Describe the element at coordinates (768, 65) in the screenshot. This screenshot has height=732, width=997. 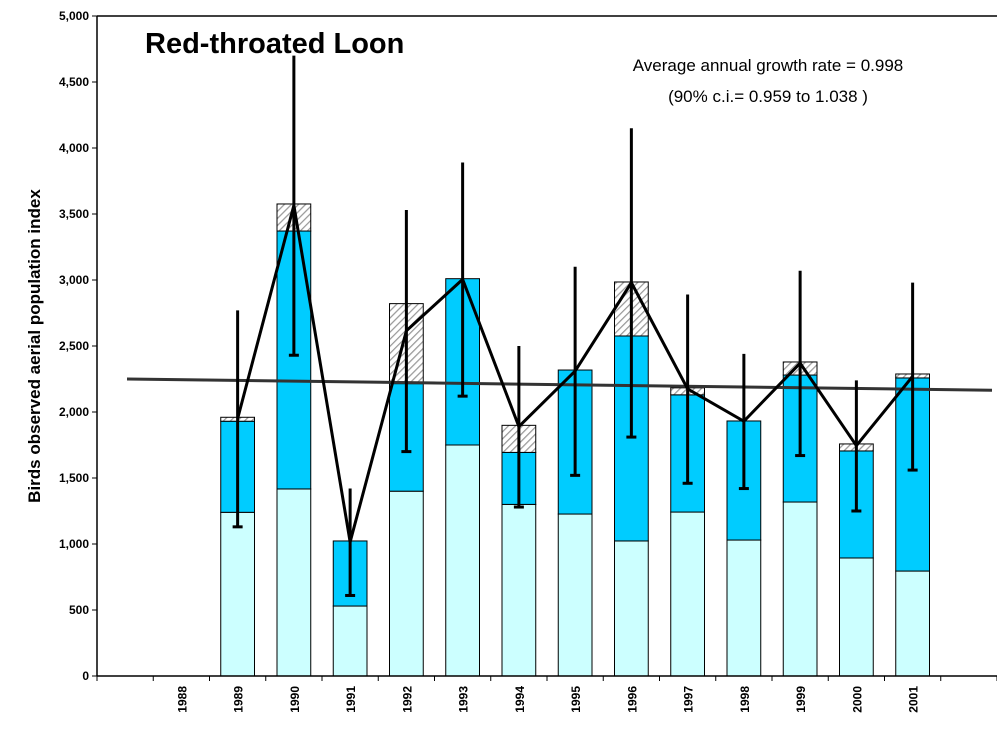
I see `annotation: Average annual growth rate = 0.998` at that location.